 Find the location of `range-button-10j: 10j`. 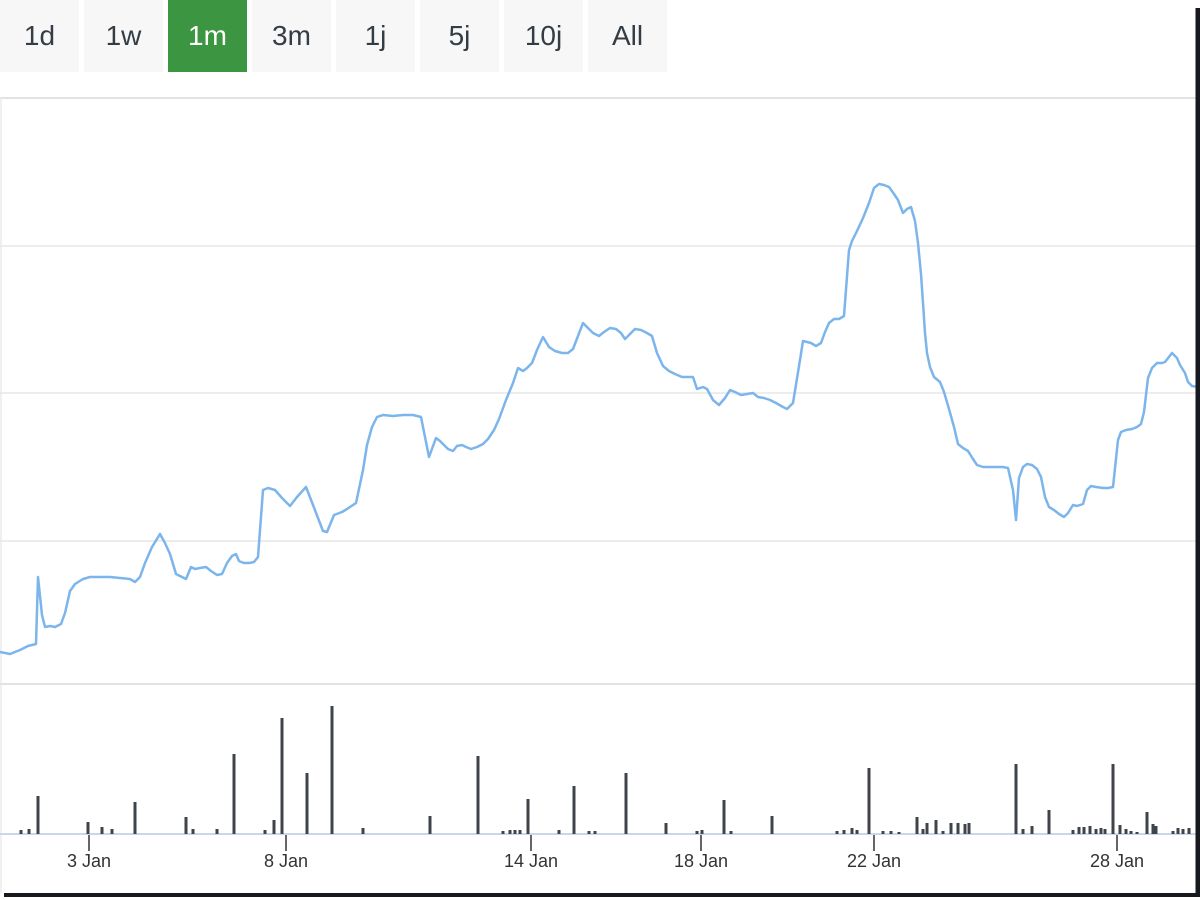

range-button-10j: 10j is located at coordinates (543, 36).